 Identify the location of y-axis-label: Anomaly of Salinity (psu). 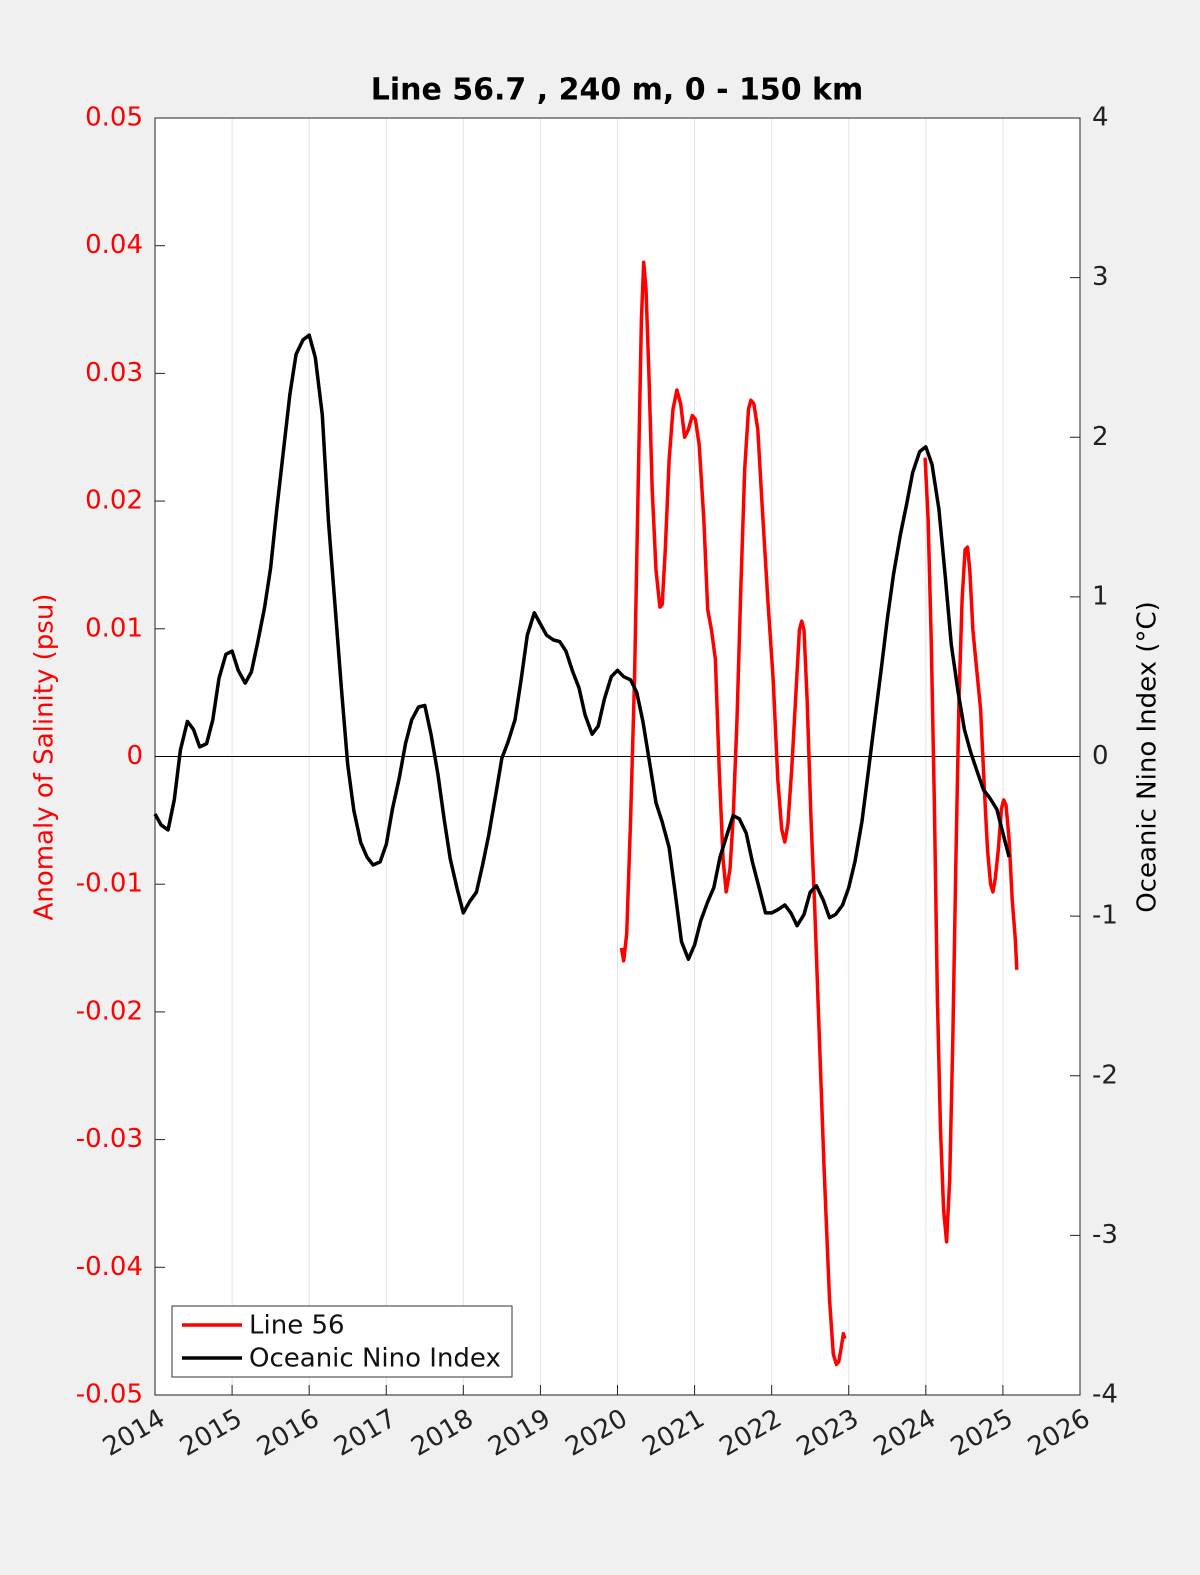
(45, 757).